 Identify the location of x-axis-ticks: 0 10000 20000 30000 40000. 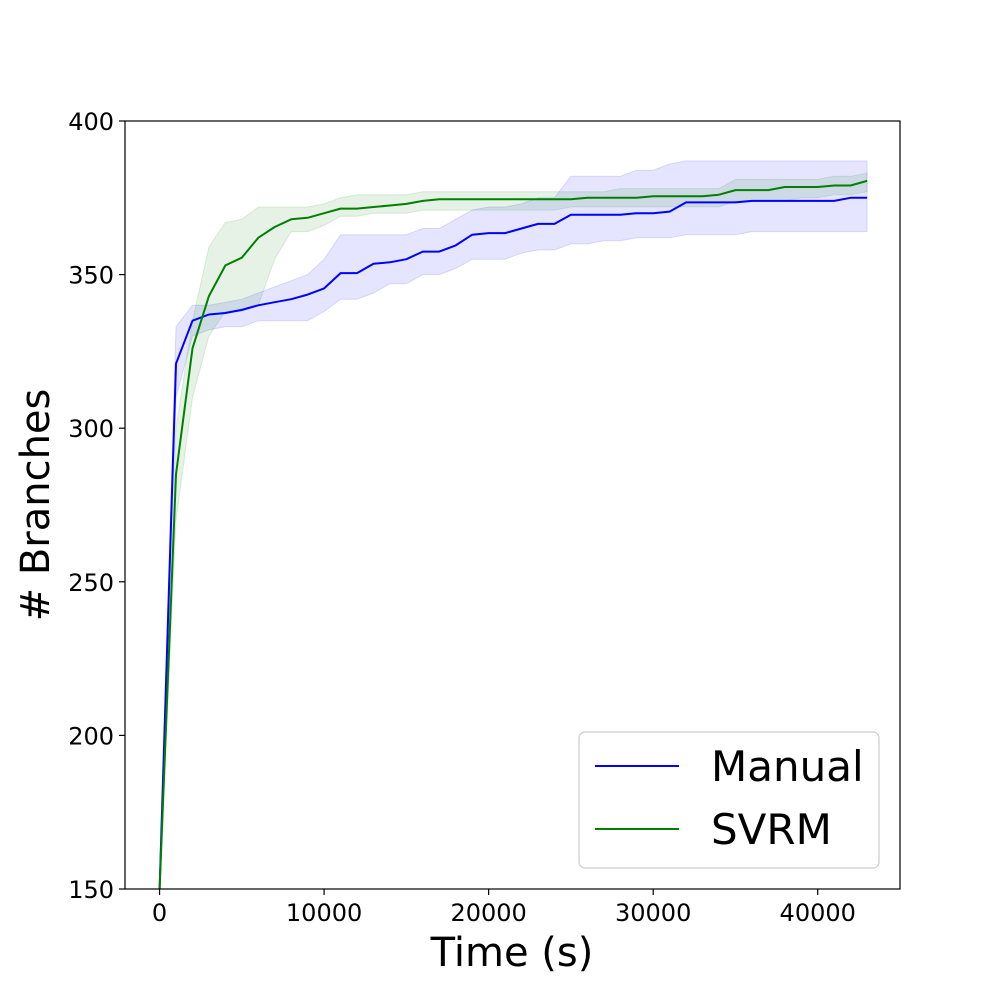
(504, 908).